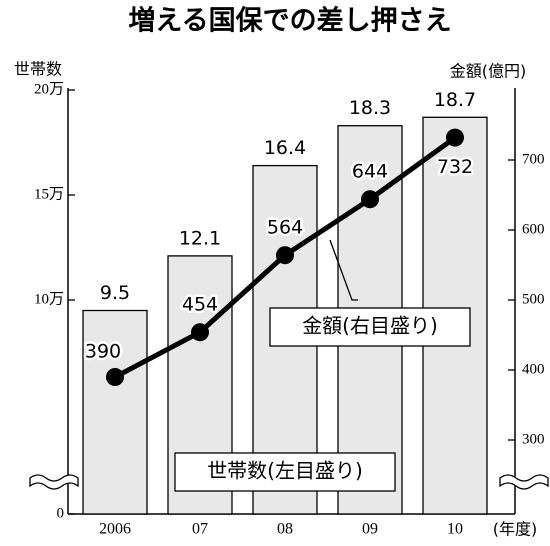  What do you see at coordinates (533, 369) in the screenshot?
I see `y2-tick-label: 400` at bounding box center [533, 369].